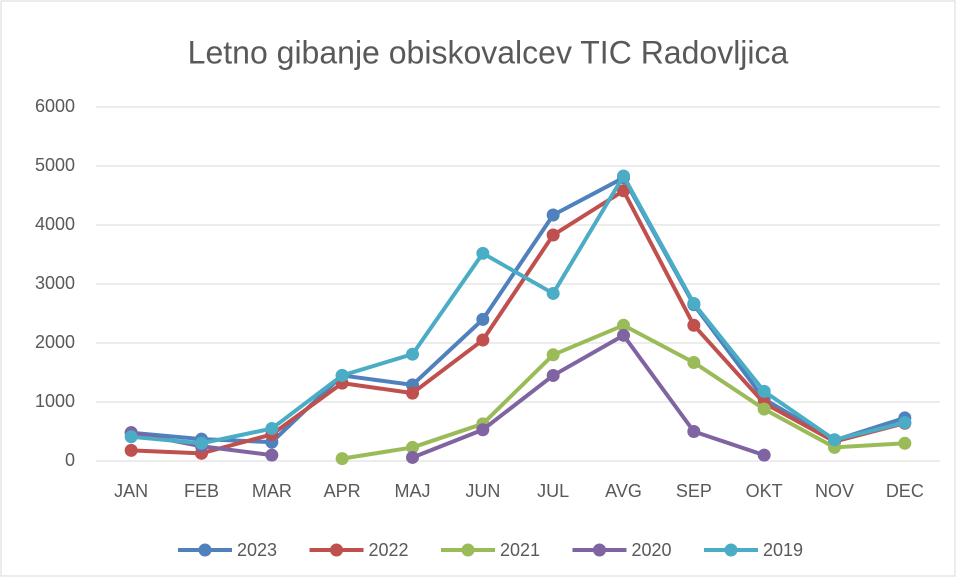 This screenshot has width=957, height=578. Describe the element at coordinates (783, 550) in the screenshot. I see `legend-label: 2019` at that location.